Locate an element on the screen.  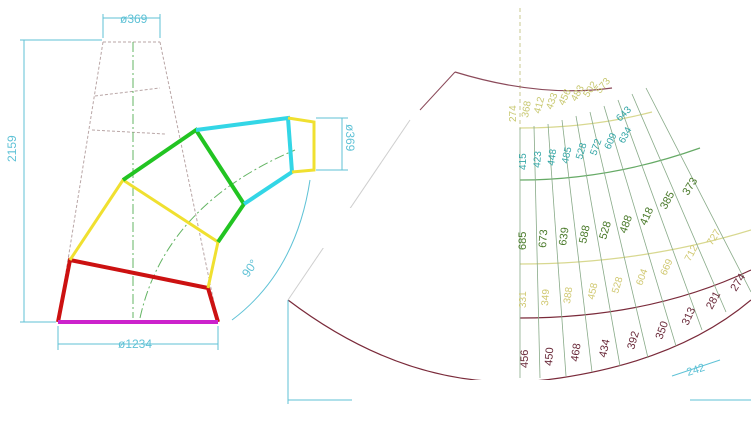
row2-label: 485 is located at coordinates (567, 155).